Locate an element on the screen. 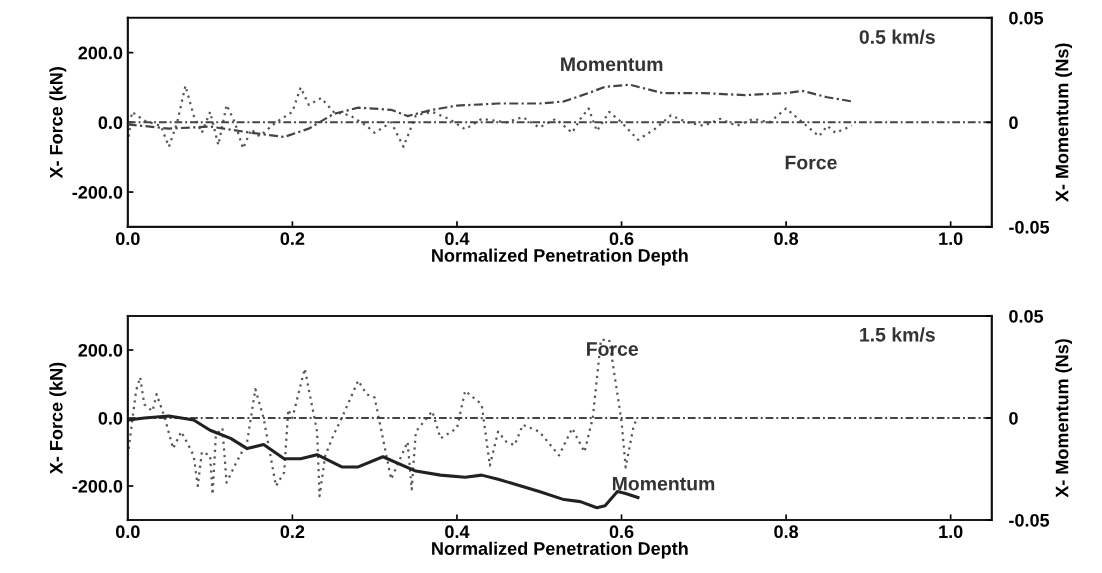 The height and width of the screenshot is (573, 1102). annotation: 0.5 km/s is located at coordinates (897, 37).